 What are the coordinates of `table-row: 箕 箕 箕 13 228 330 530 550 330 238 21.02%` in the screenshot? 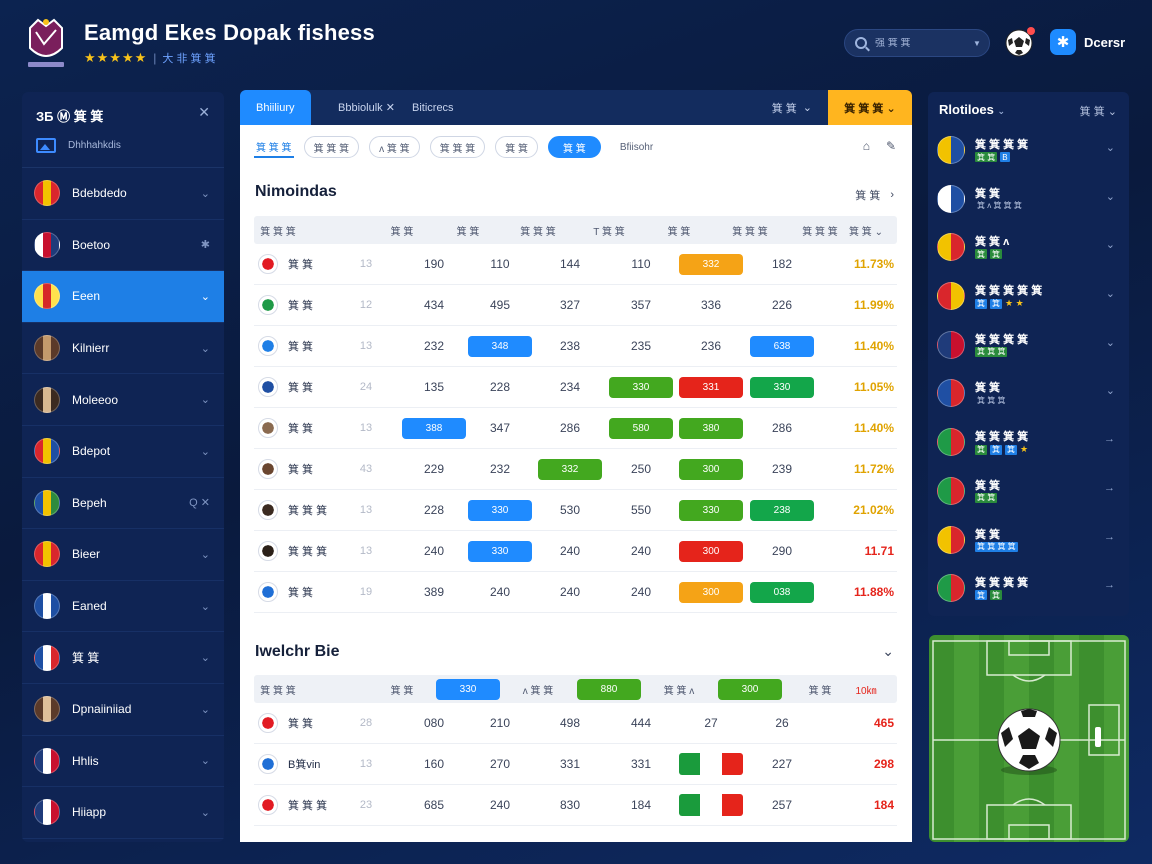 It's located at (575, 510).